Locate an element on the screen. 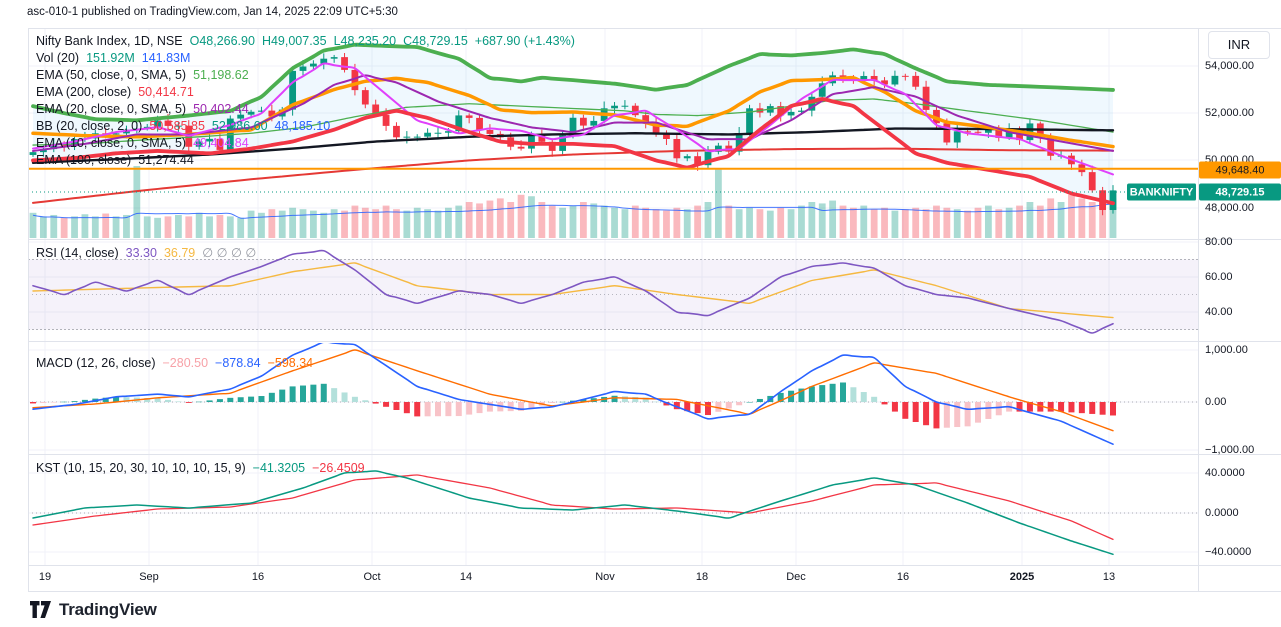 The image size is (1281, 627). legend-value: 50,585.85 is located at coordinates (177, 126).